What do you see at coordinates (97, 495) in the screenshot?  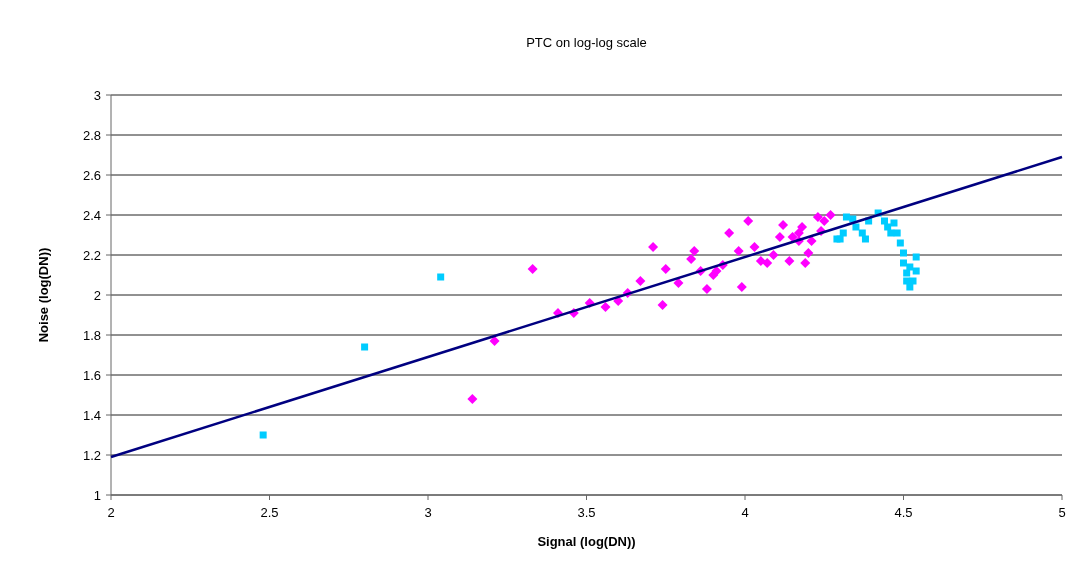 I see `y-tick-label: 1` at bounding box center [97, 495].